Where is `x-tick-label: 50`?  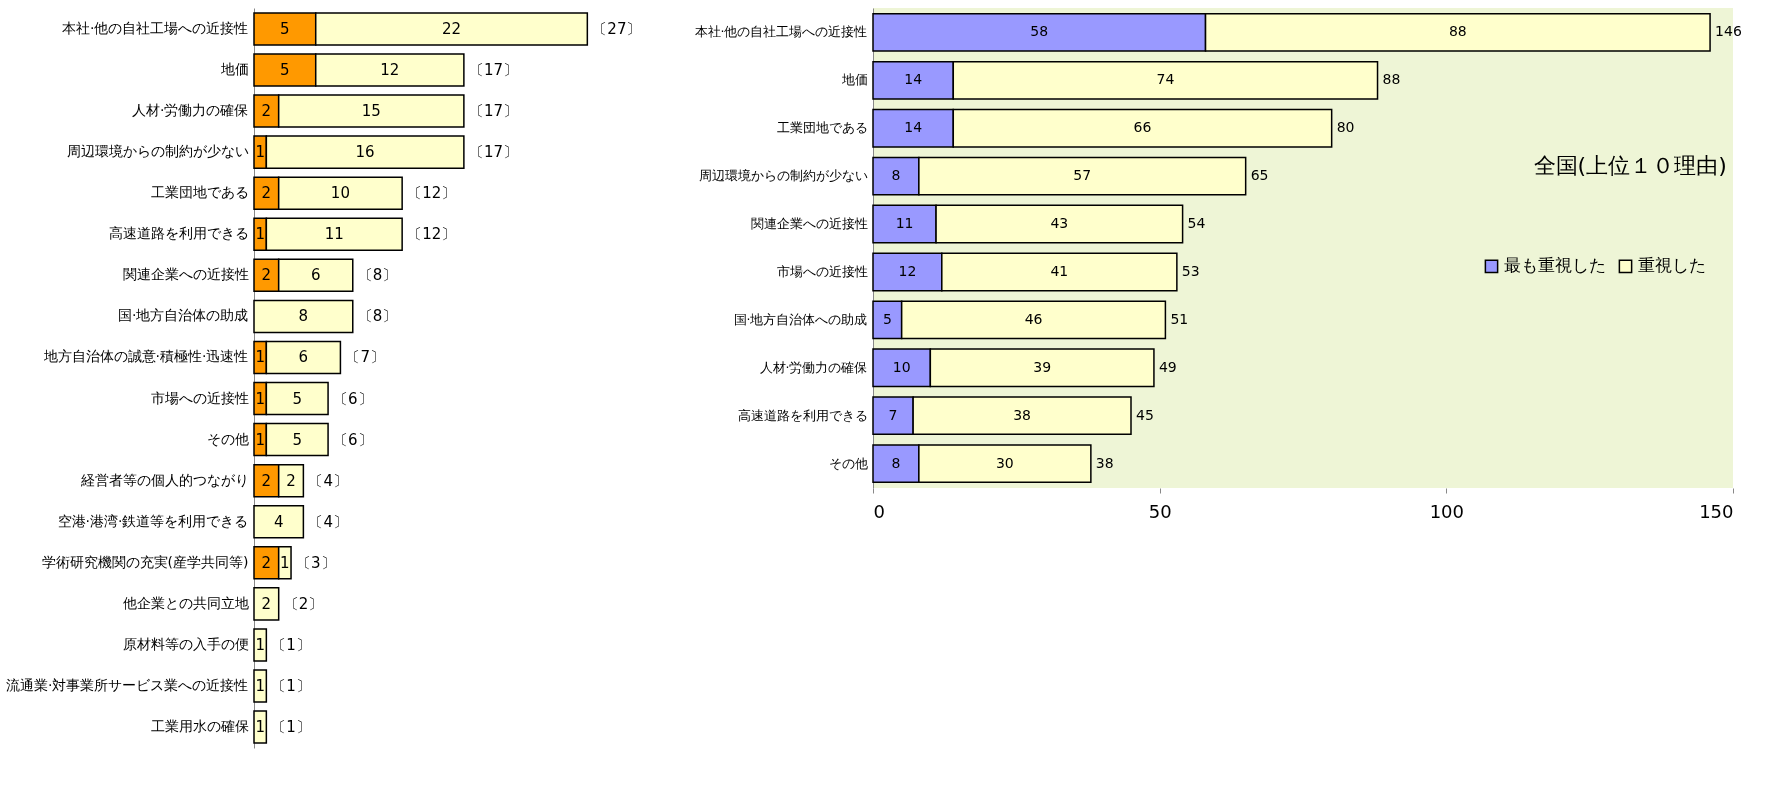
x-tick-label: 50 is located at coordinates (1160, 511).